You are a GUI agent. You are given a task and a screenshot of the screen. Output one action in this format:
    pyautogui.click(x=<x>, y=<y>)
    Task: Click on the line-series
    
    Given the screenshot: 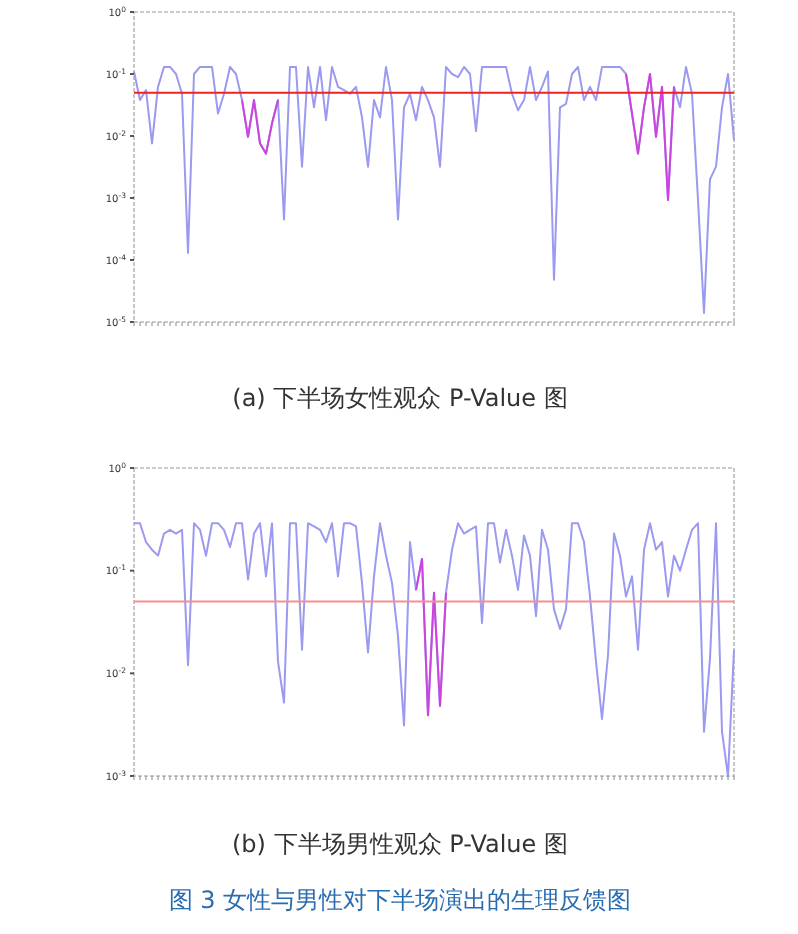 What is the action you would take?
    pyautogui.click(x=431, y=637)
    